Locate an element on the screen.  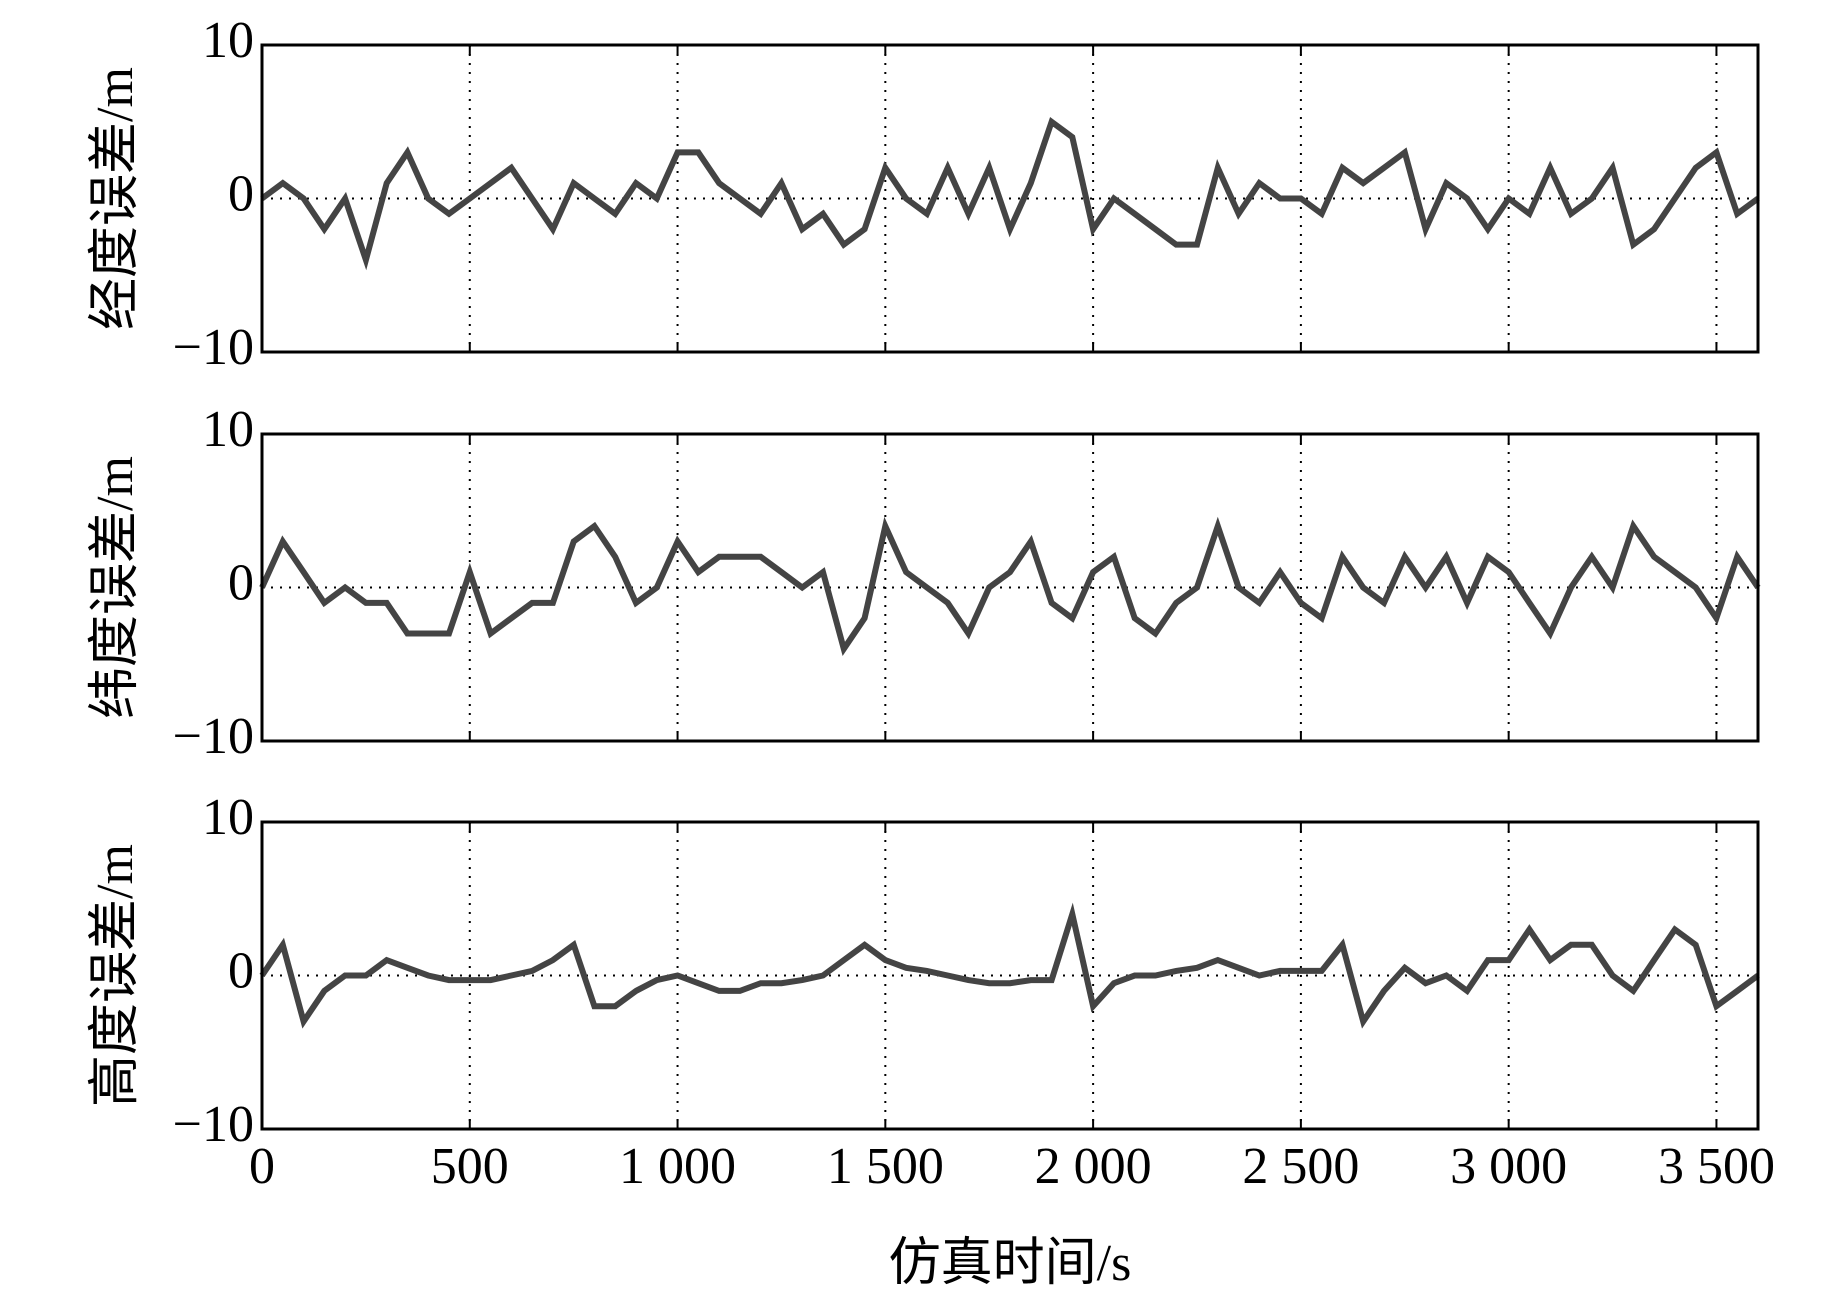
x-tick-label: 0 is located at coordinates (262, 1166).